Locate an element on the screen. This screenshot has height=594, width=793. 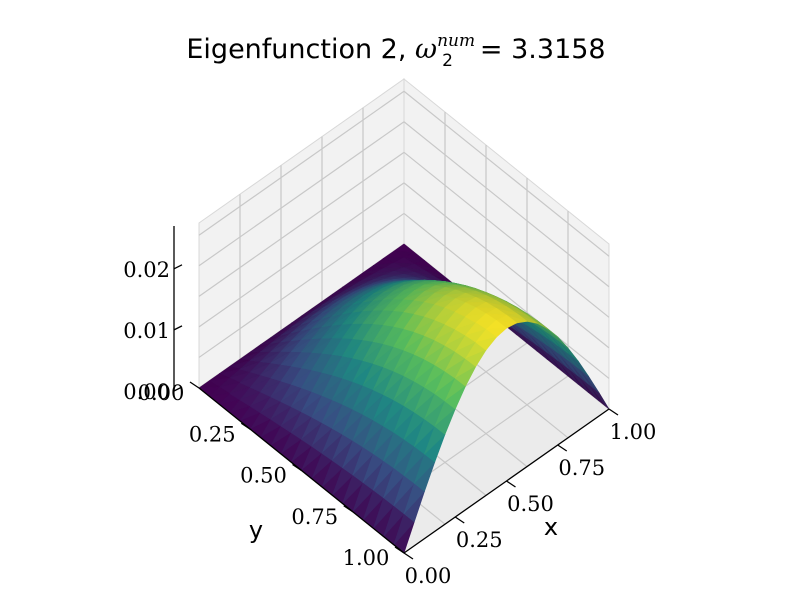
title-superscript: num is located at coordinates (456, 41).